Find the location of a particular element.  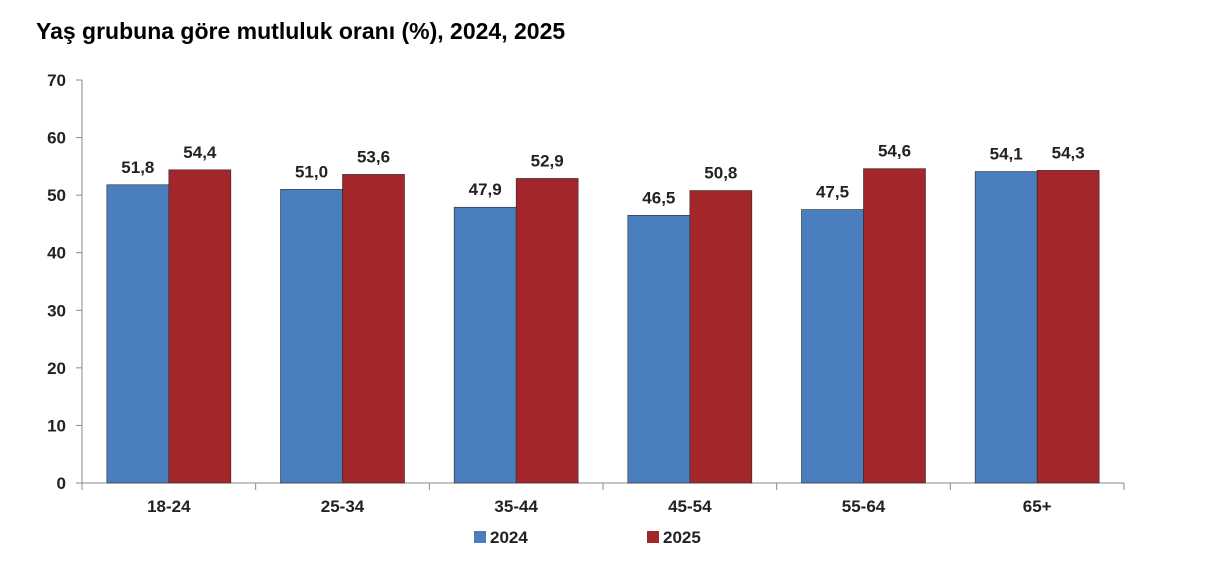

data-label: 53,6 is located at coordinates (373, 156).